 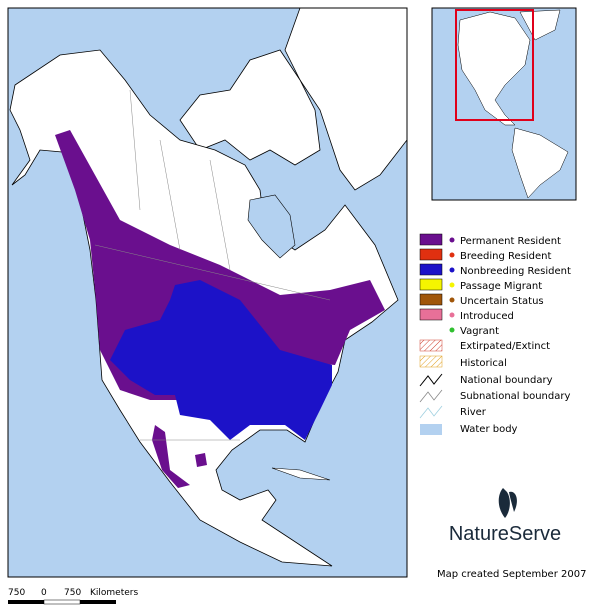 What do you see at coordinates (479, 331) in the screenshot?
I see `legend-label: Vagrant` at bounding box center [479, 331].